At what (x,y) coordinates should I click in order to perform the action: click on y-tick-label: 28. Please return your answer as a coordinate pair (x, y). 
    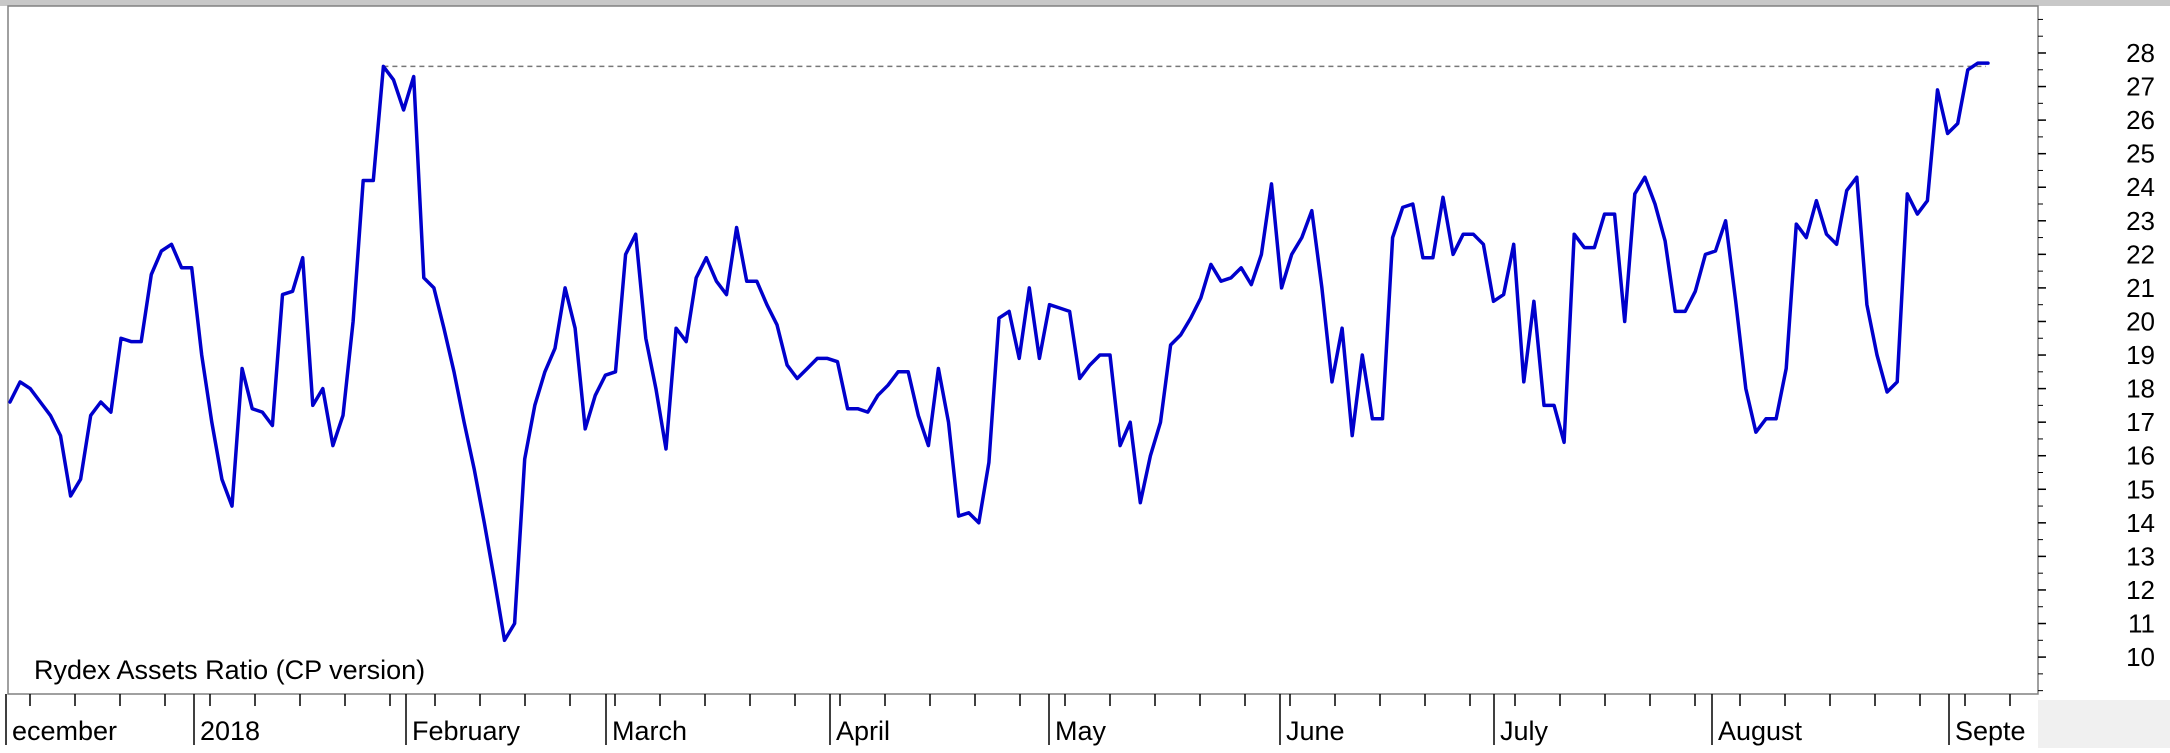
    Looking at the image, I should click on (2140, 53).